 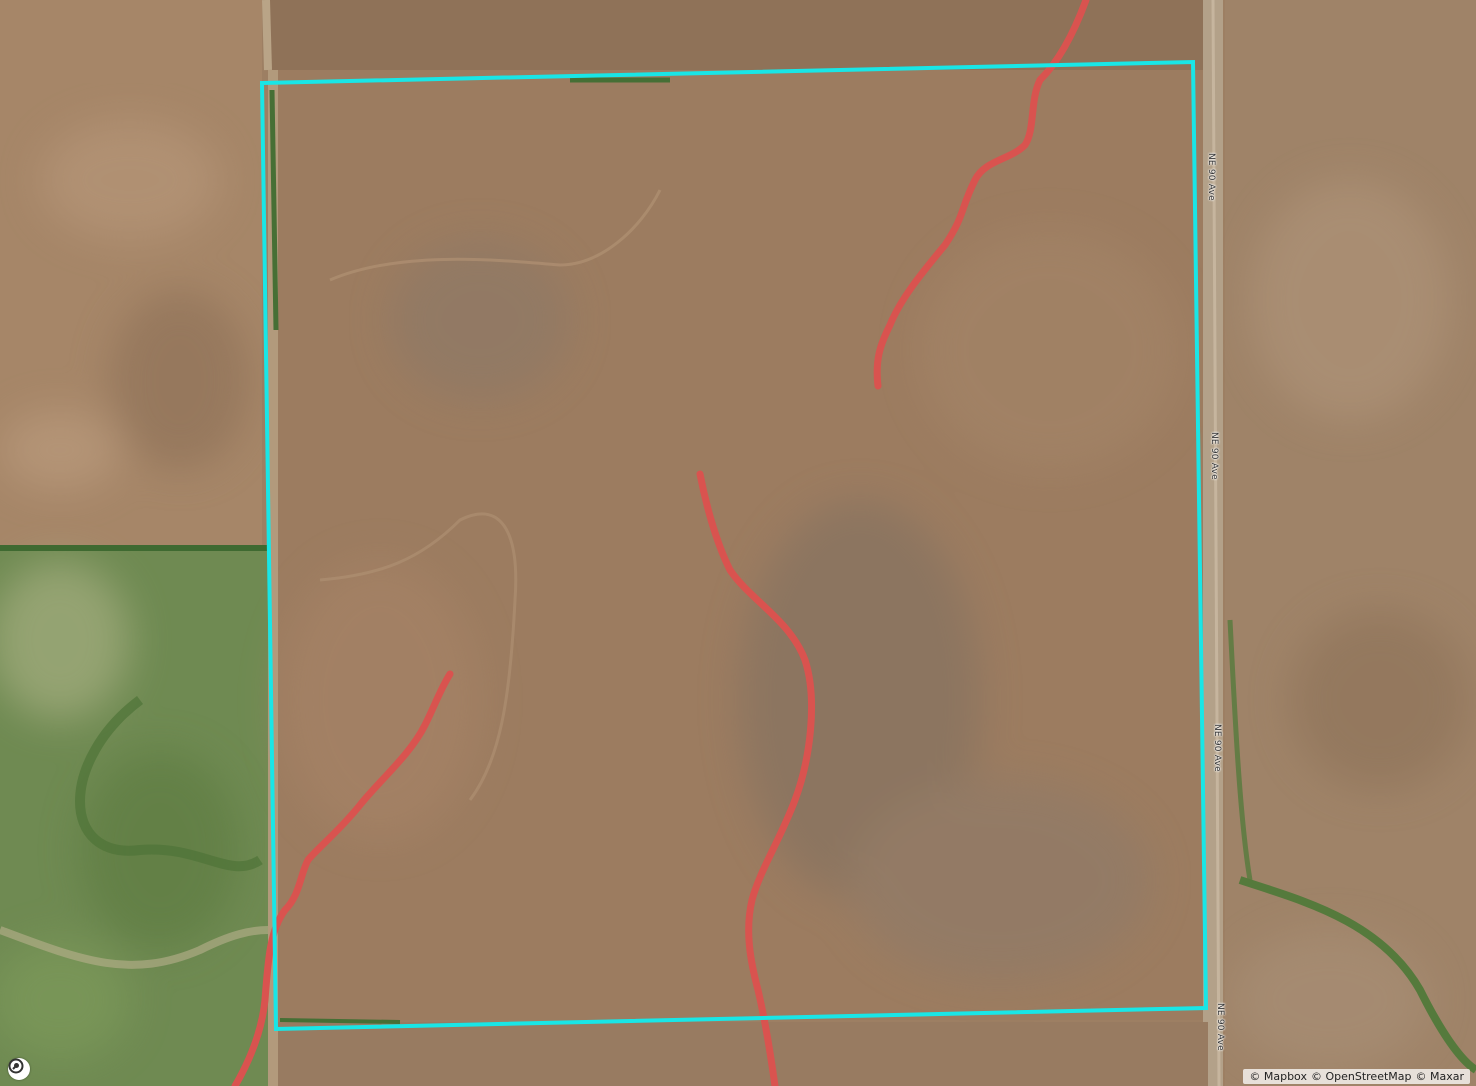 What do you see at coordinates (1278, 1076) in the screenshot?
I see `attribution-mapbox-link: © Mapbox` at bounding box center [1278, 1076].